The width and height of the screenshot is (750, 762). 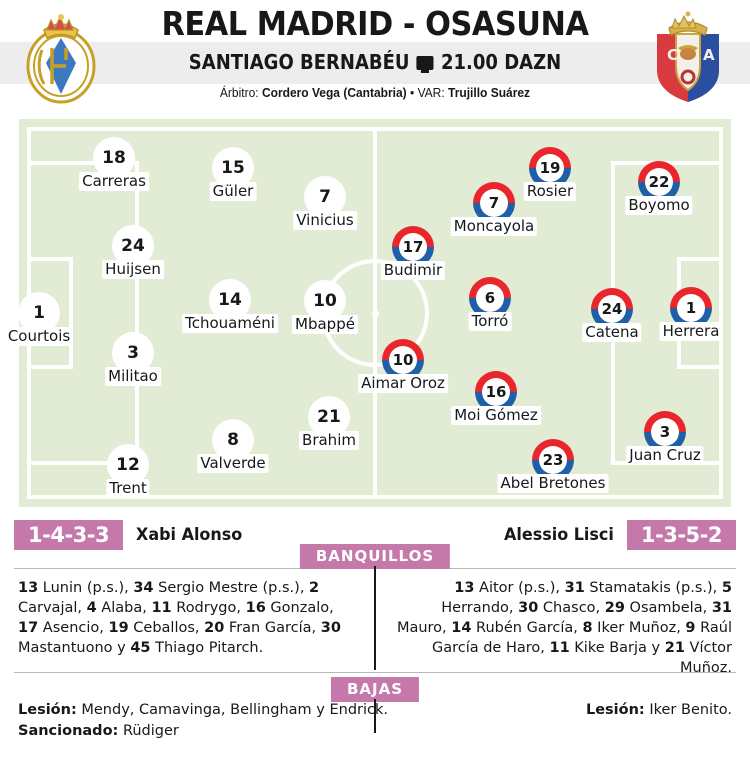 I want to click on osasuna-crest: C A, so click(x=688, y=56).